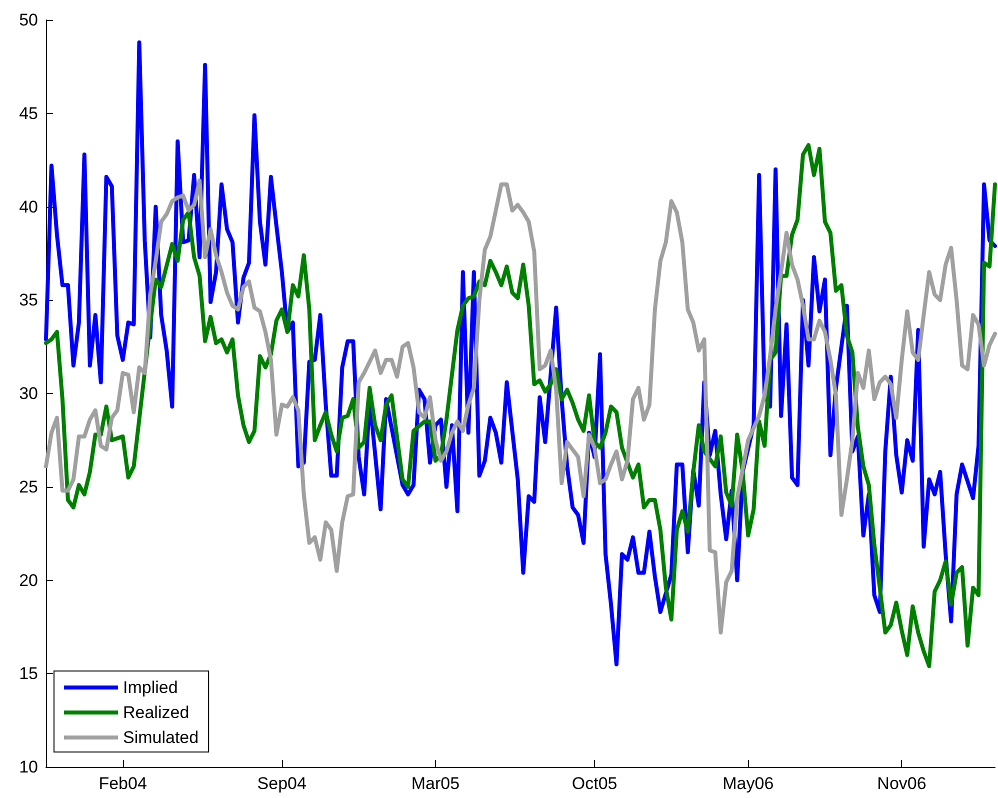 The image size is (998, 798). I want to click on y-tick-label: 15, so click(28, 674).